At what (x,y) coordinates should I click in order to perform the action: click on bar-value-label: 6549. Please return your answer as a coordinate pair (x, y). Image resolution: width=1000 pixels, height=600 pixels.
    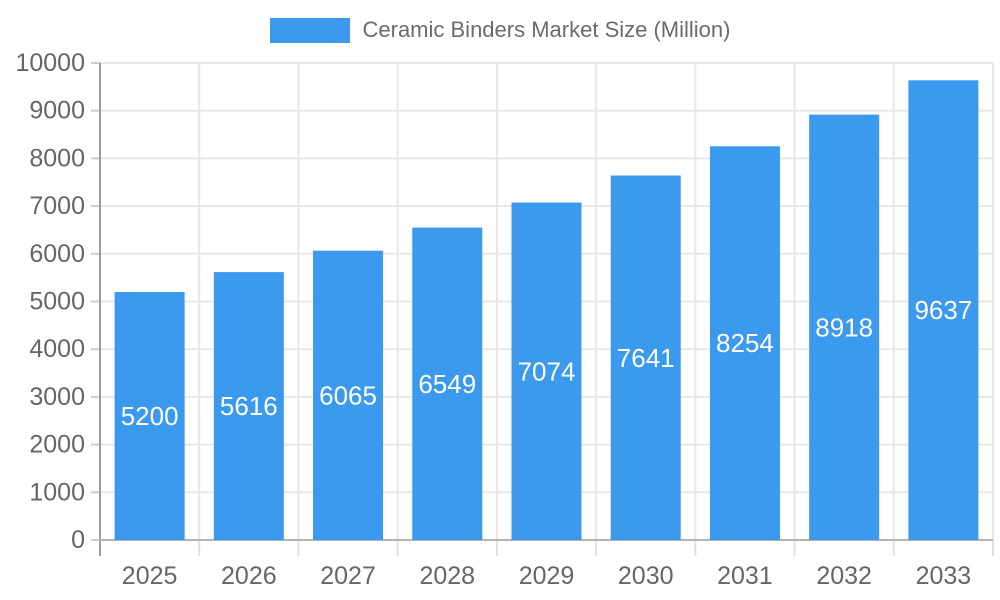
    Looking at the image, I should click on (447, 384).